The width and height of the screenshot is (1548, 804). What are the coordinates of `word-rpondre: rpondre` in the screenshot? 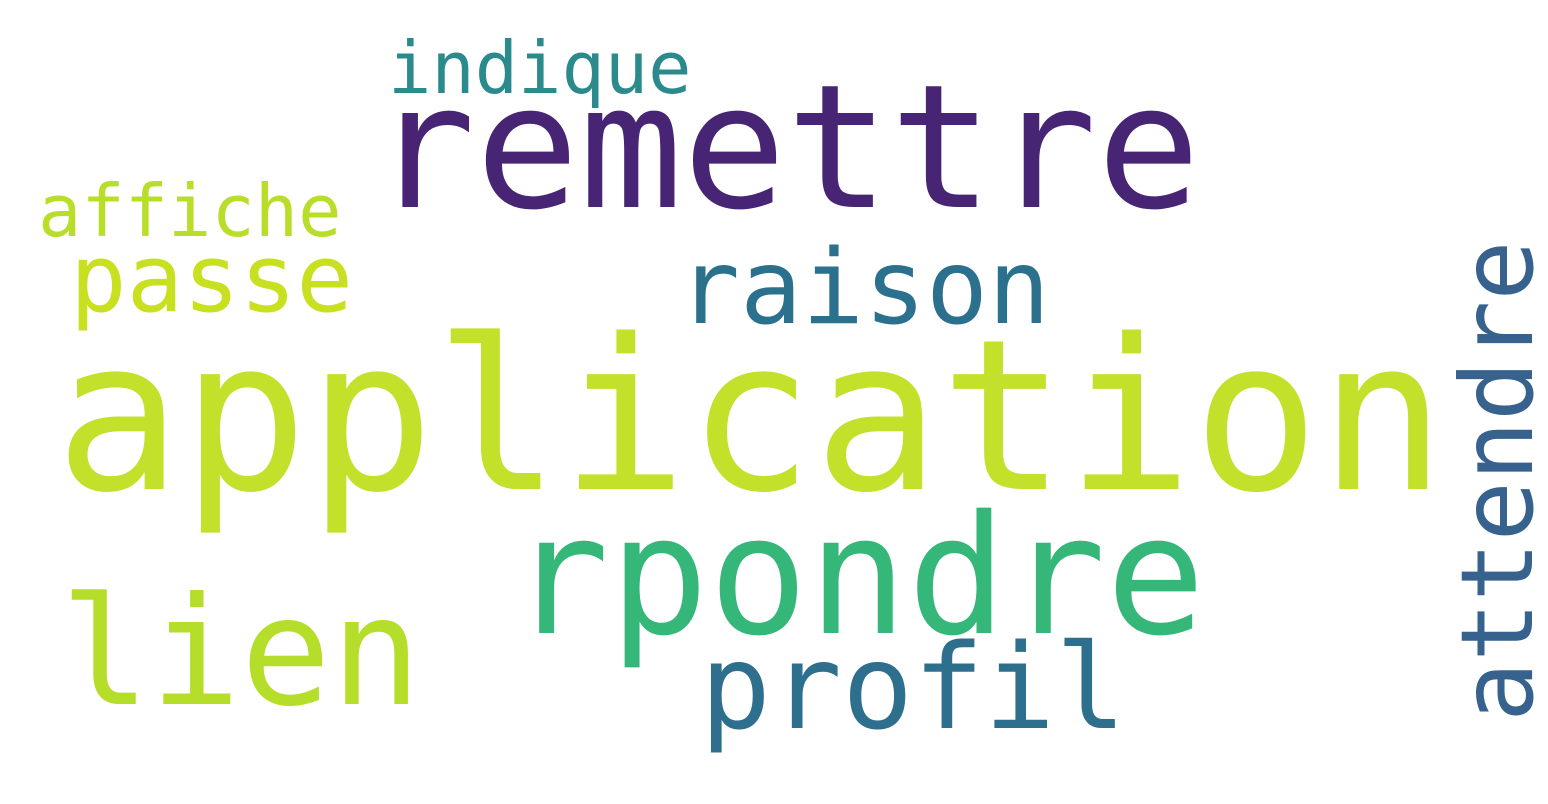 It's located at (858, 576).